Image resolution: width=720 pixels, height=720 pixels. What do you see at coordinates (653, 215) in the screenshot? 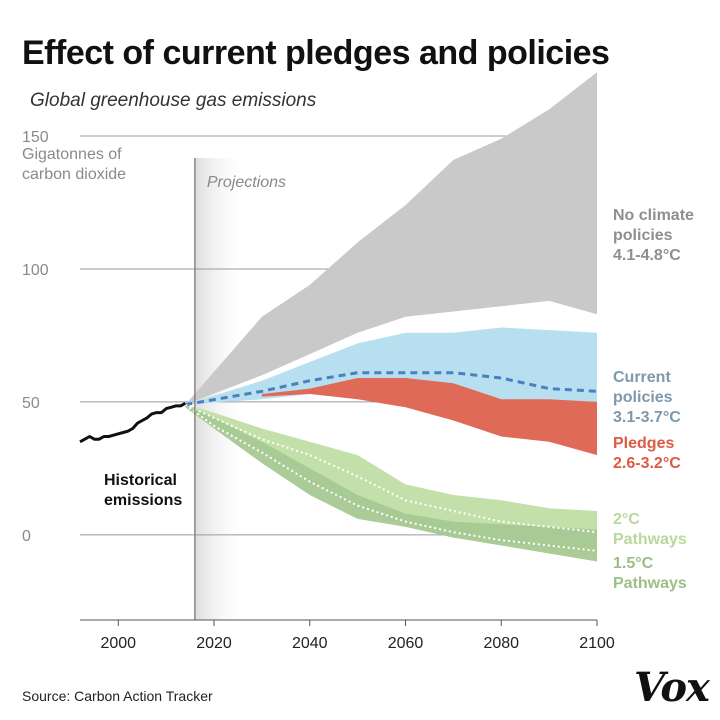
I see `label-no-climate-policies-0: No climate` at bounding box center [653, 215].